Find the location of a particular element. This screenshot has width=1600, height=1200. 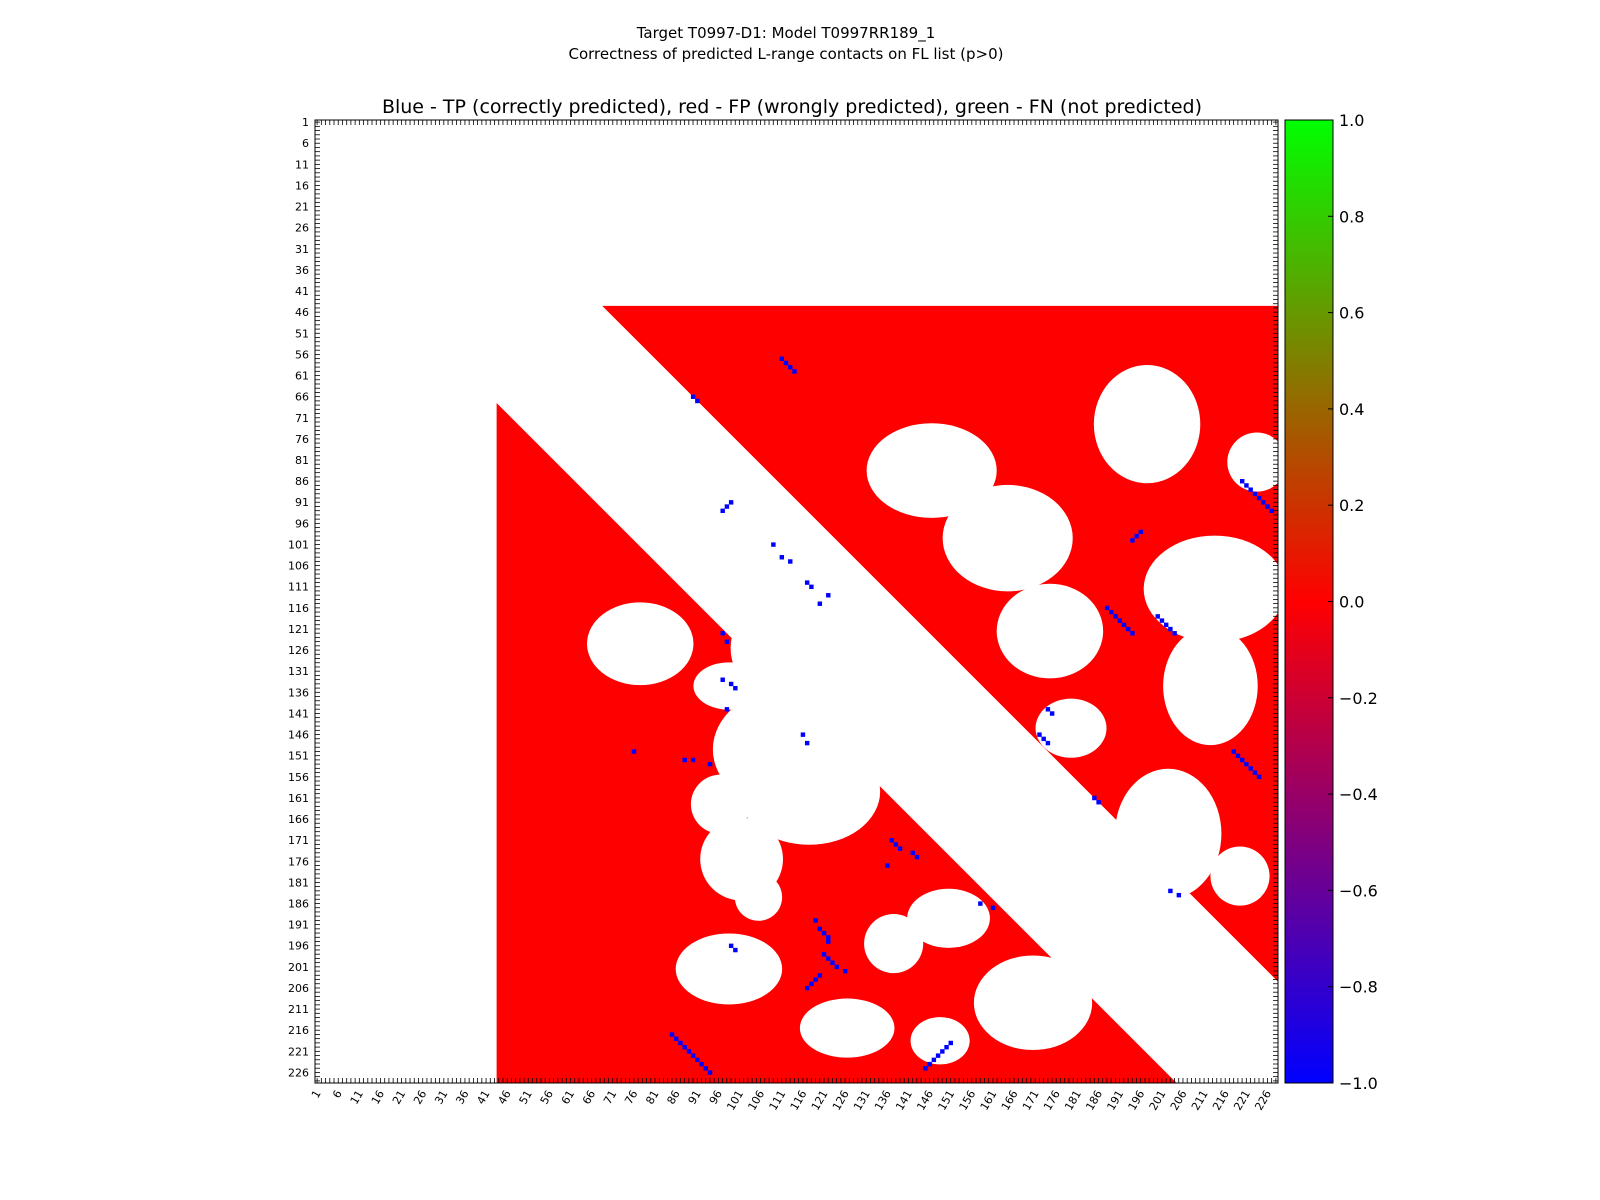

y-tick-label: 221 is located at coordinates (298, 1051).